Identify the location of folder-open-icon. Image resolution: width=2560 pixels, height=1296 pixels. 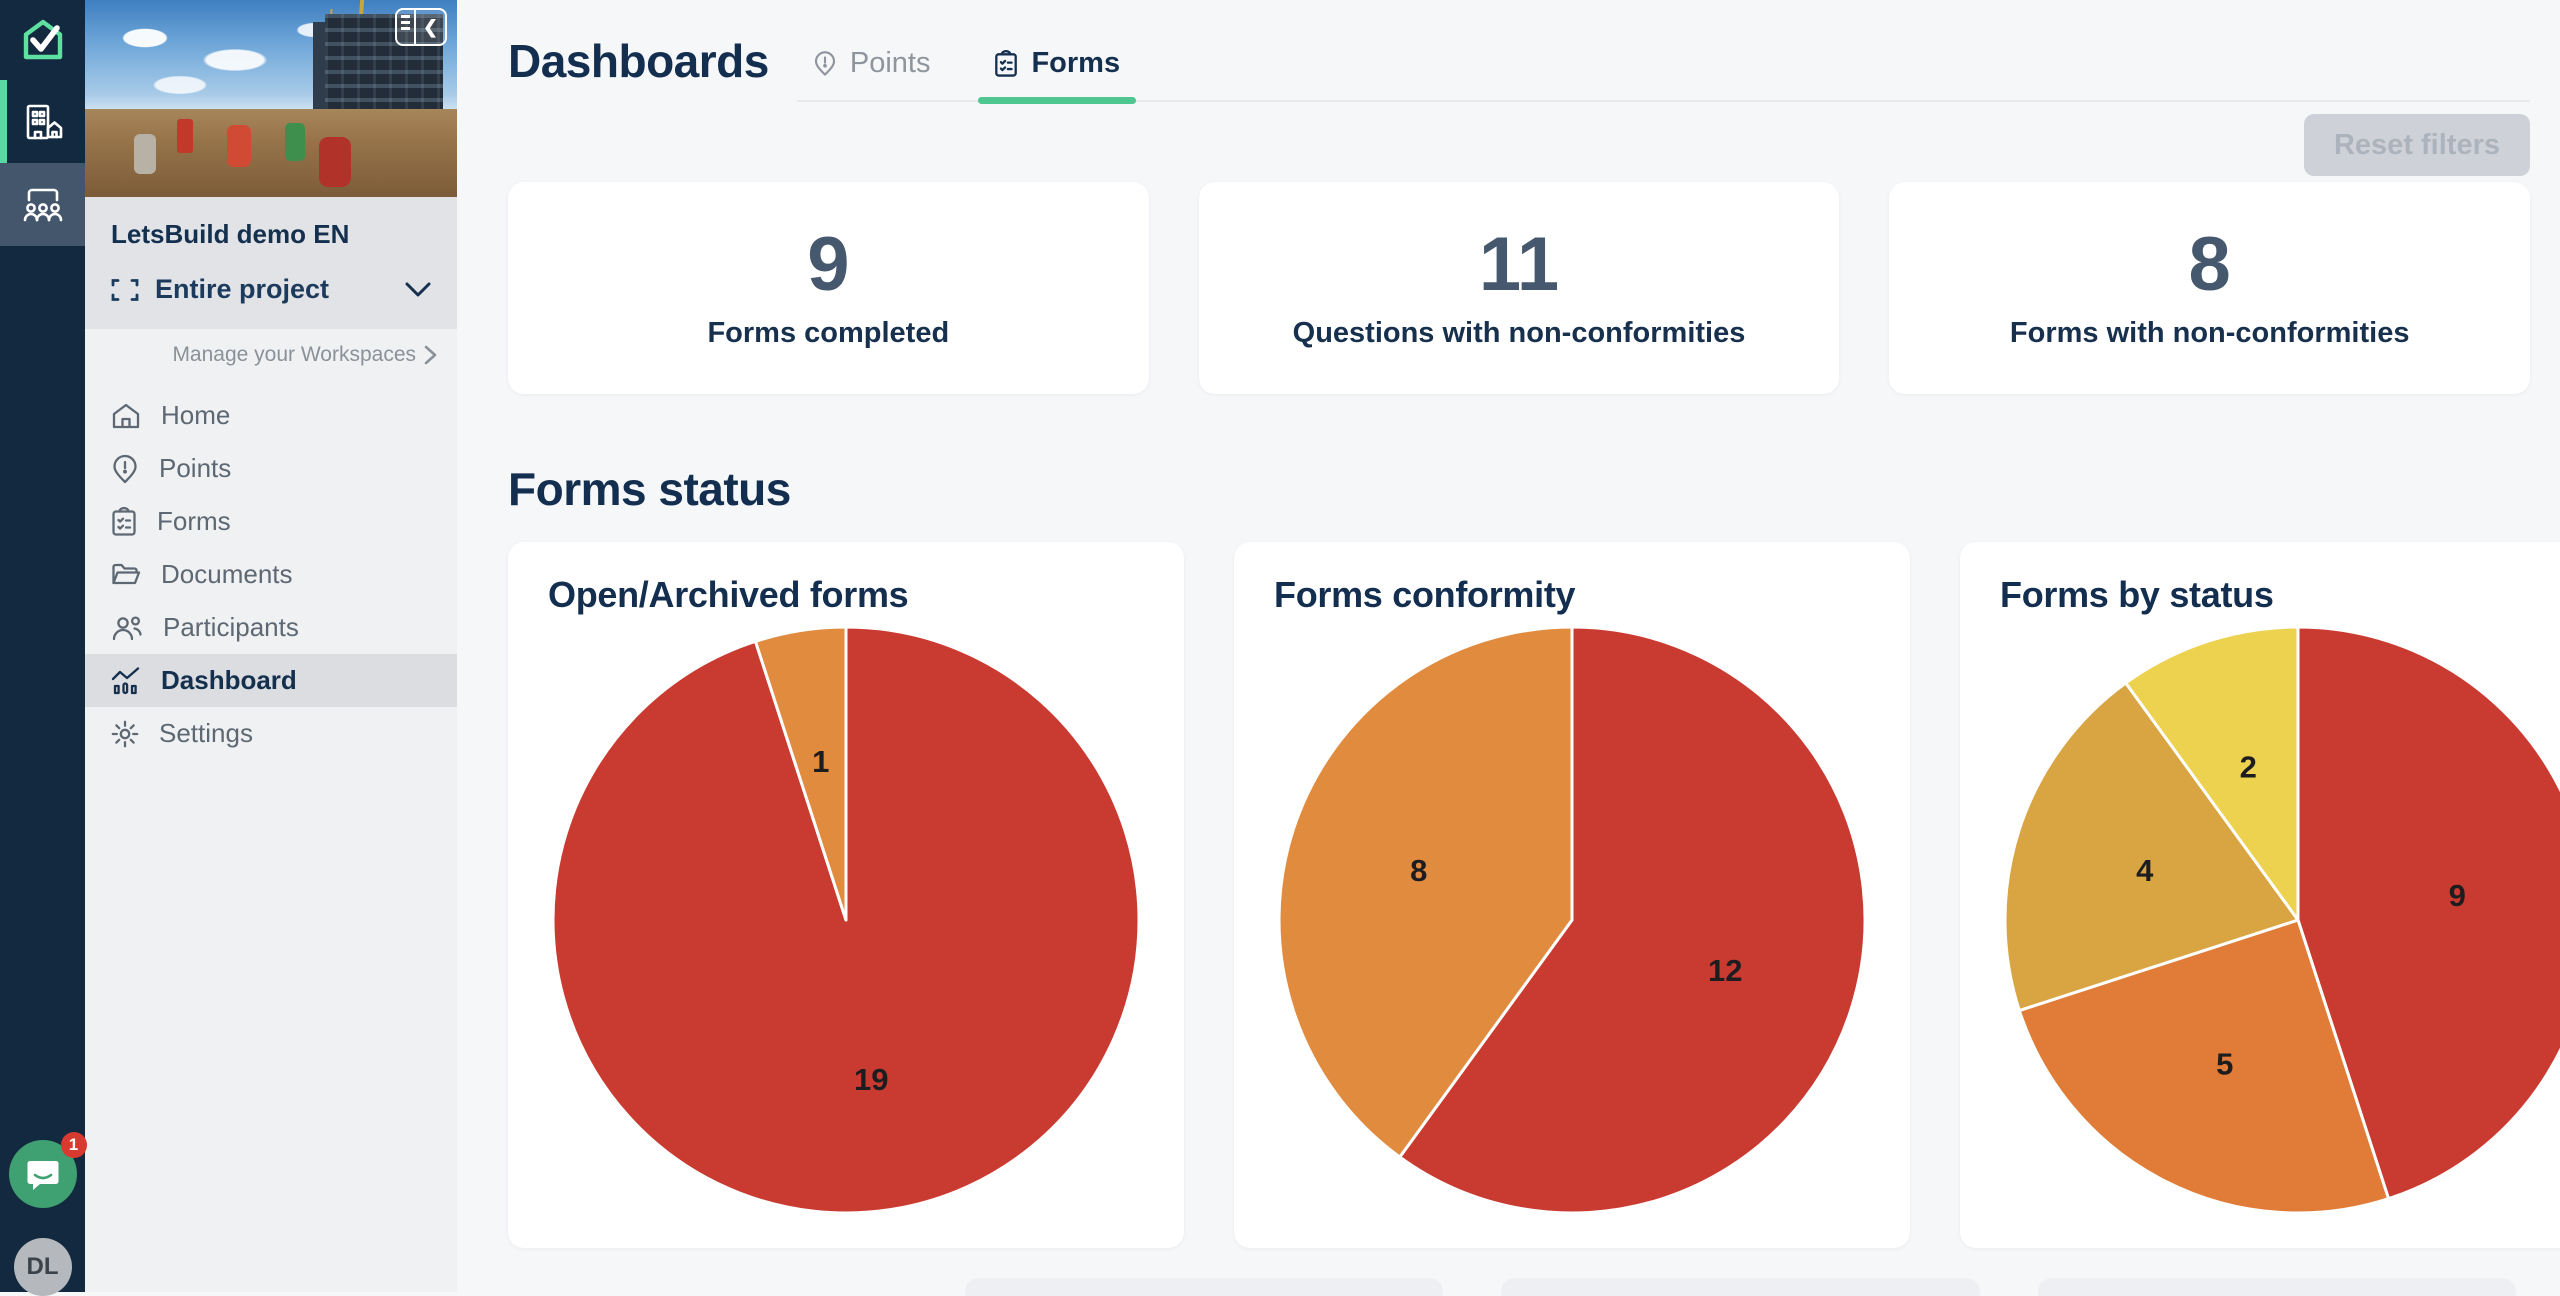
(126, 573).